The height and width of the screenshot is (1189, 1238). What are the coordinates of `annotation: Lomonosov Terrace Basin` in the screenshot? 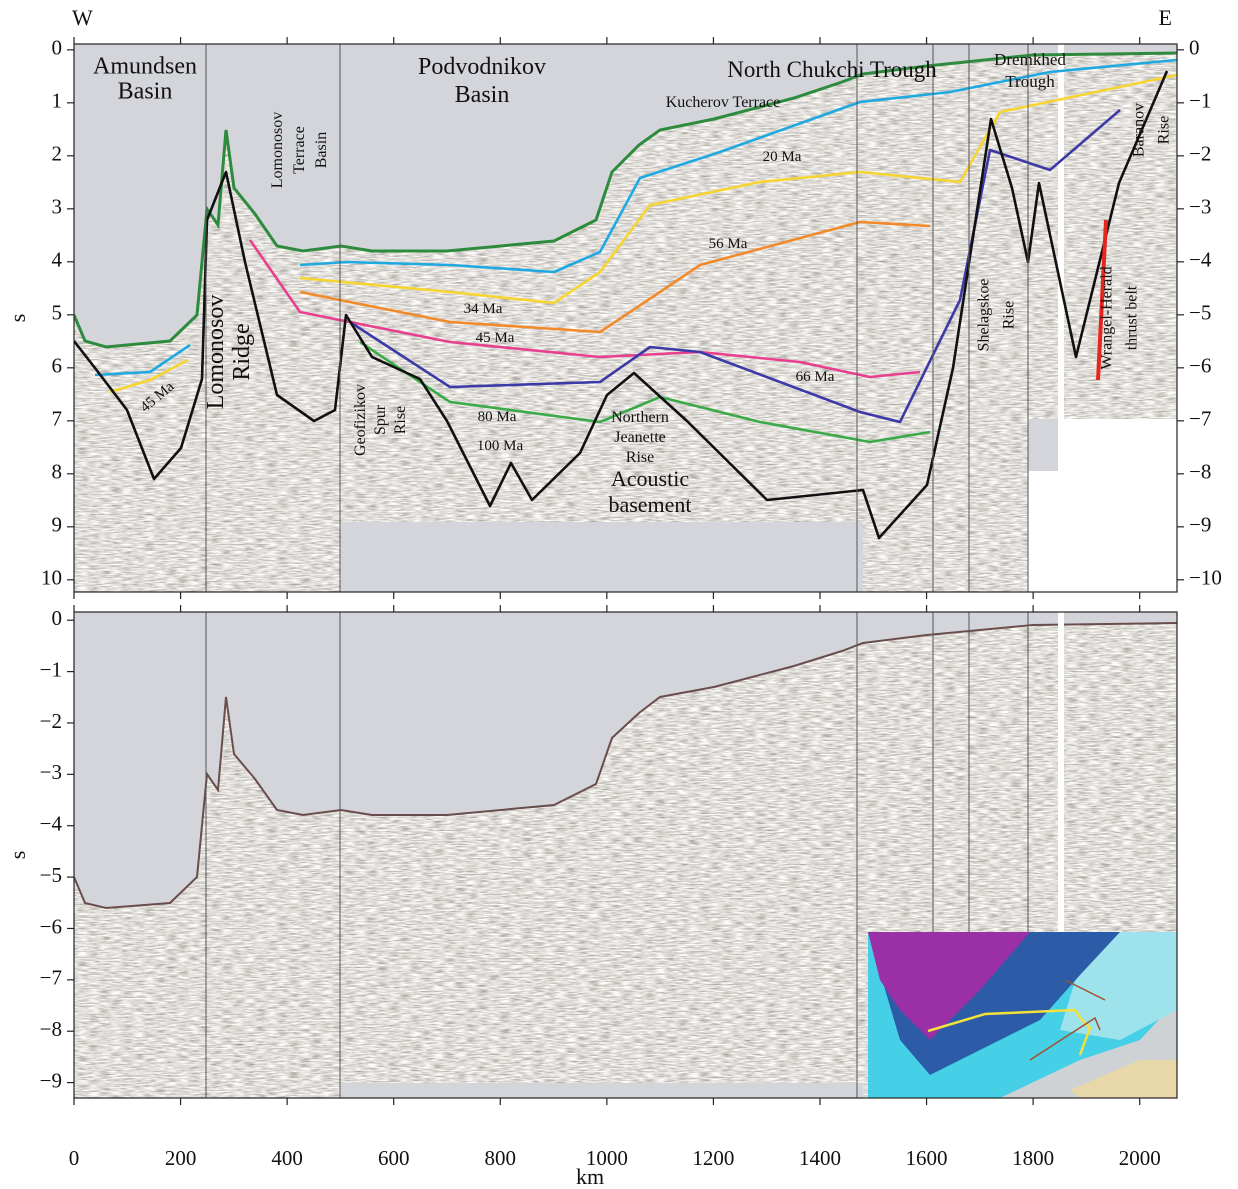 It's located at (299, 150).